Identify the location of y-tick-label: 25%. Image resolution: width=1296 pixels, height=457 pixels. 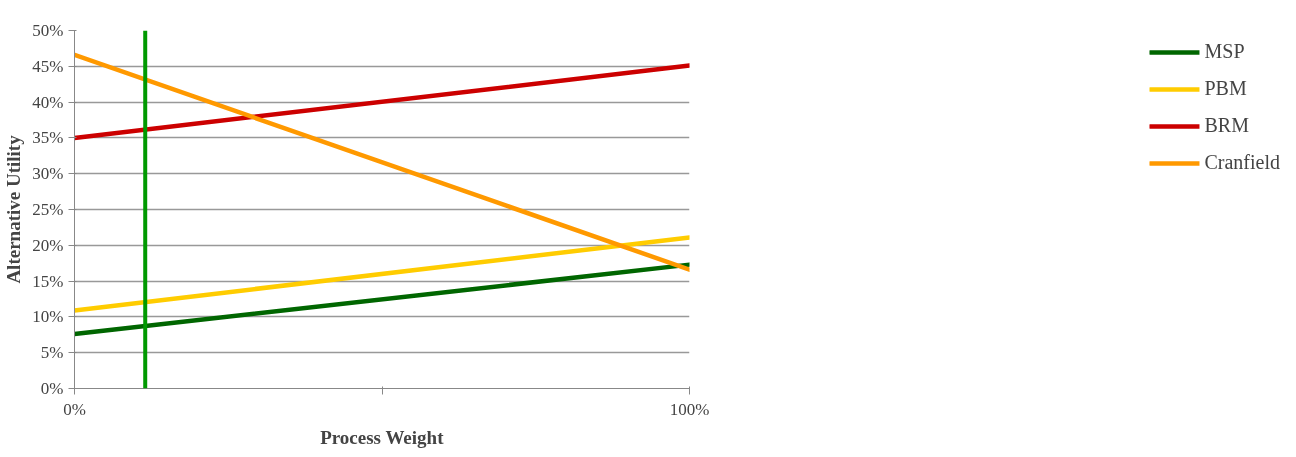
(48, 209).